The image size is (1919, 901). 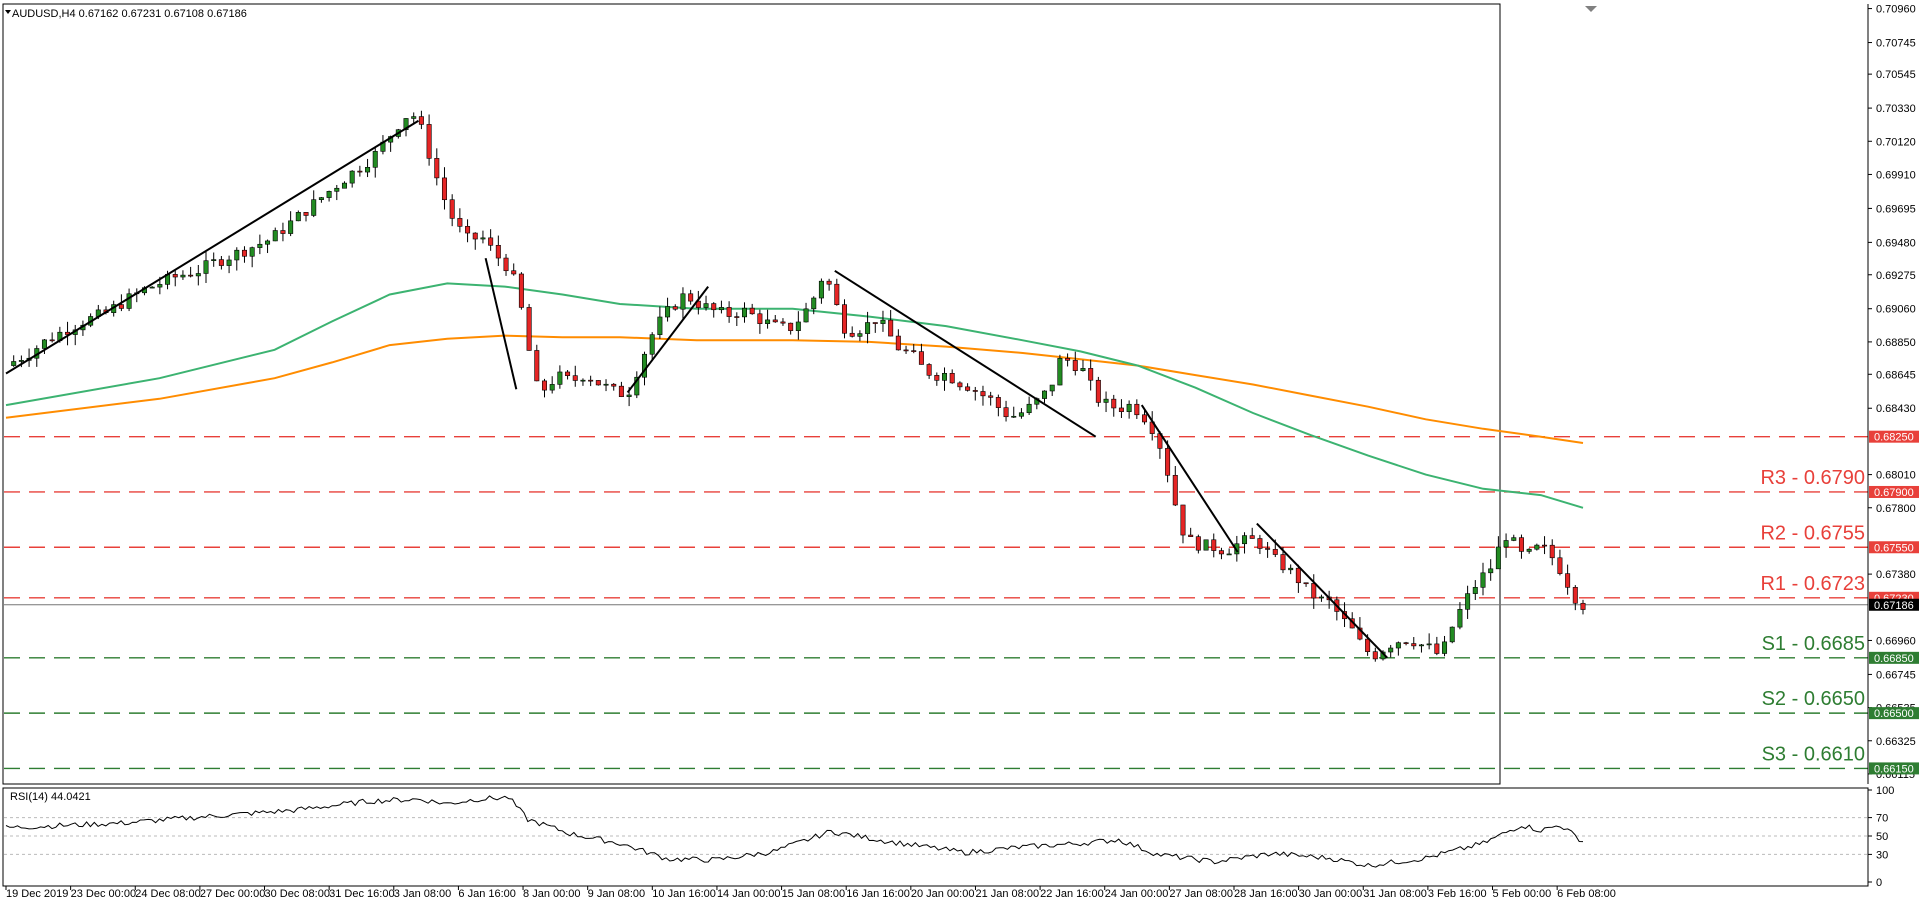 What do you see at coordinates (212, 247) in the screenshot?
I see `trendline` at bounding box center [212, 247].